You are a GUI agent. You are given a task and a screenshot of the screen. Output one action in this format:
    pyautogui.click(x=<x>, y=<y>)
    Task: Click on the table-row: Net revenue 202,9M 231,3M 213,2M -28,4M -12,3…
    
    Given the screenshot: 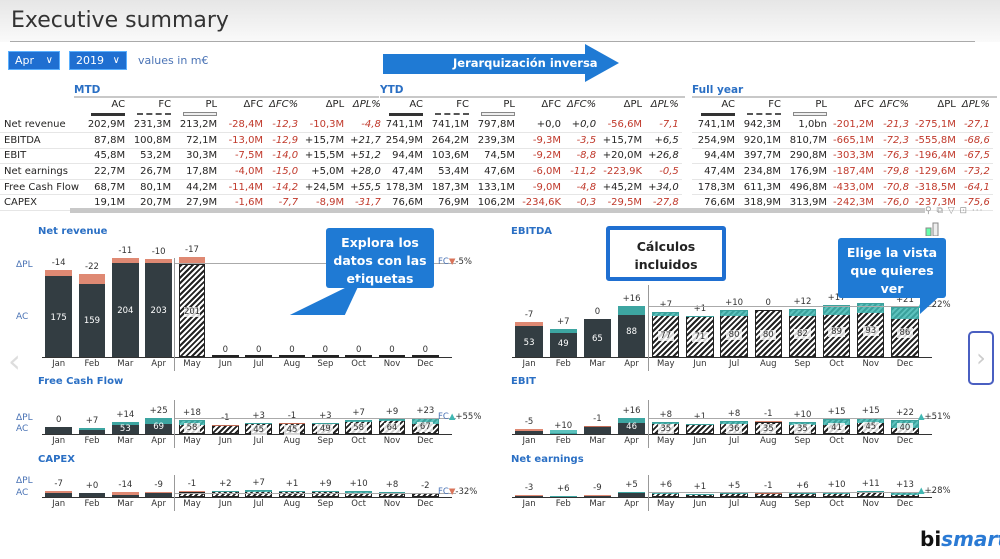 What is the action you would take?
    pyautogui.click(x=192, y=125)
    